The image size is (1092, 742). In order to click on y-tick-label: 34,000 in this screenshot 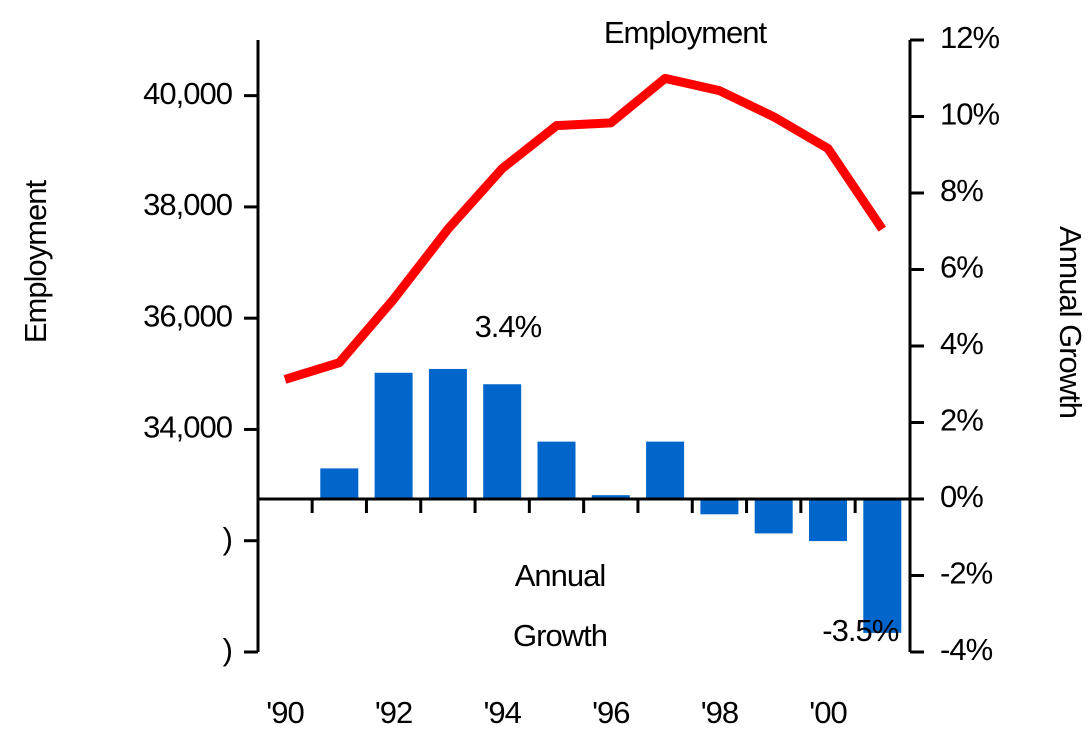, I will do `click(188, 427)`.